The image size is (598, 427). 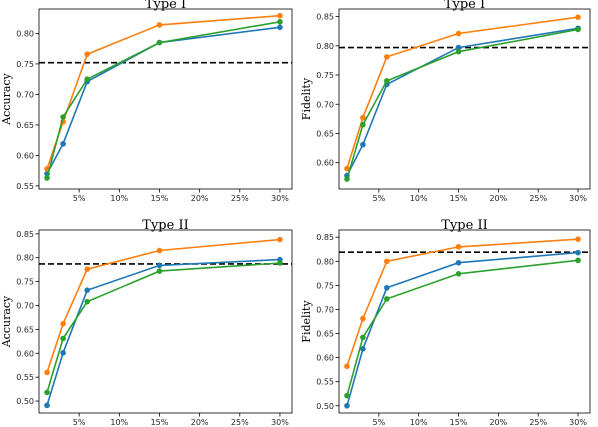 I want to click on y-axis-label: Fidelity, so click(x=306, y=98).